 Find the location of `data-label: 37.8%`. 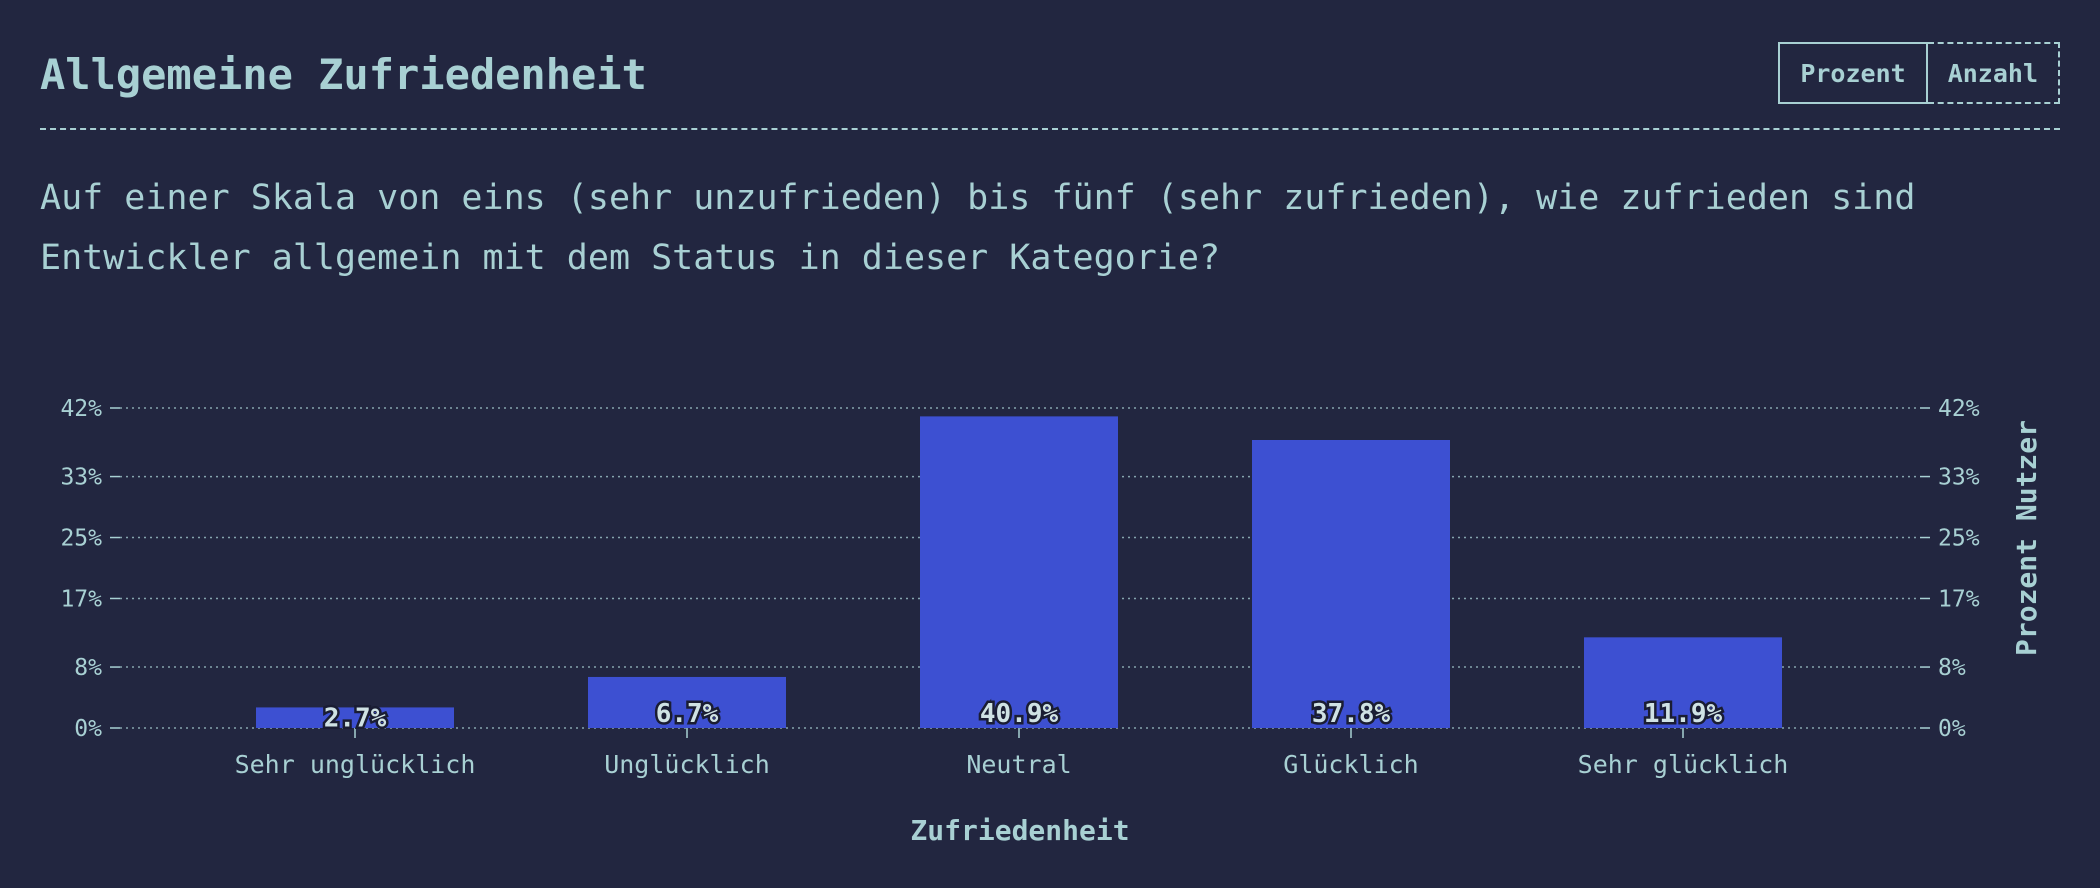

data-label: 37.8% is located at coordinates (1351, 714).